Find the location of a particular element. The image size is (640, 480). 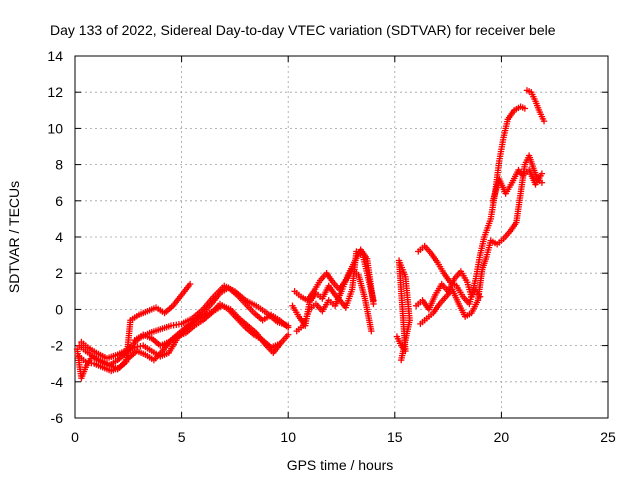

x-tick-label: 5 is located at coordinates (182, 437).